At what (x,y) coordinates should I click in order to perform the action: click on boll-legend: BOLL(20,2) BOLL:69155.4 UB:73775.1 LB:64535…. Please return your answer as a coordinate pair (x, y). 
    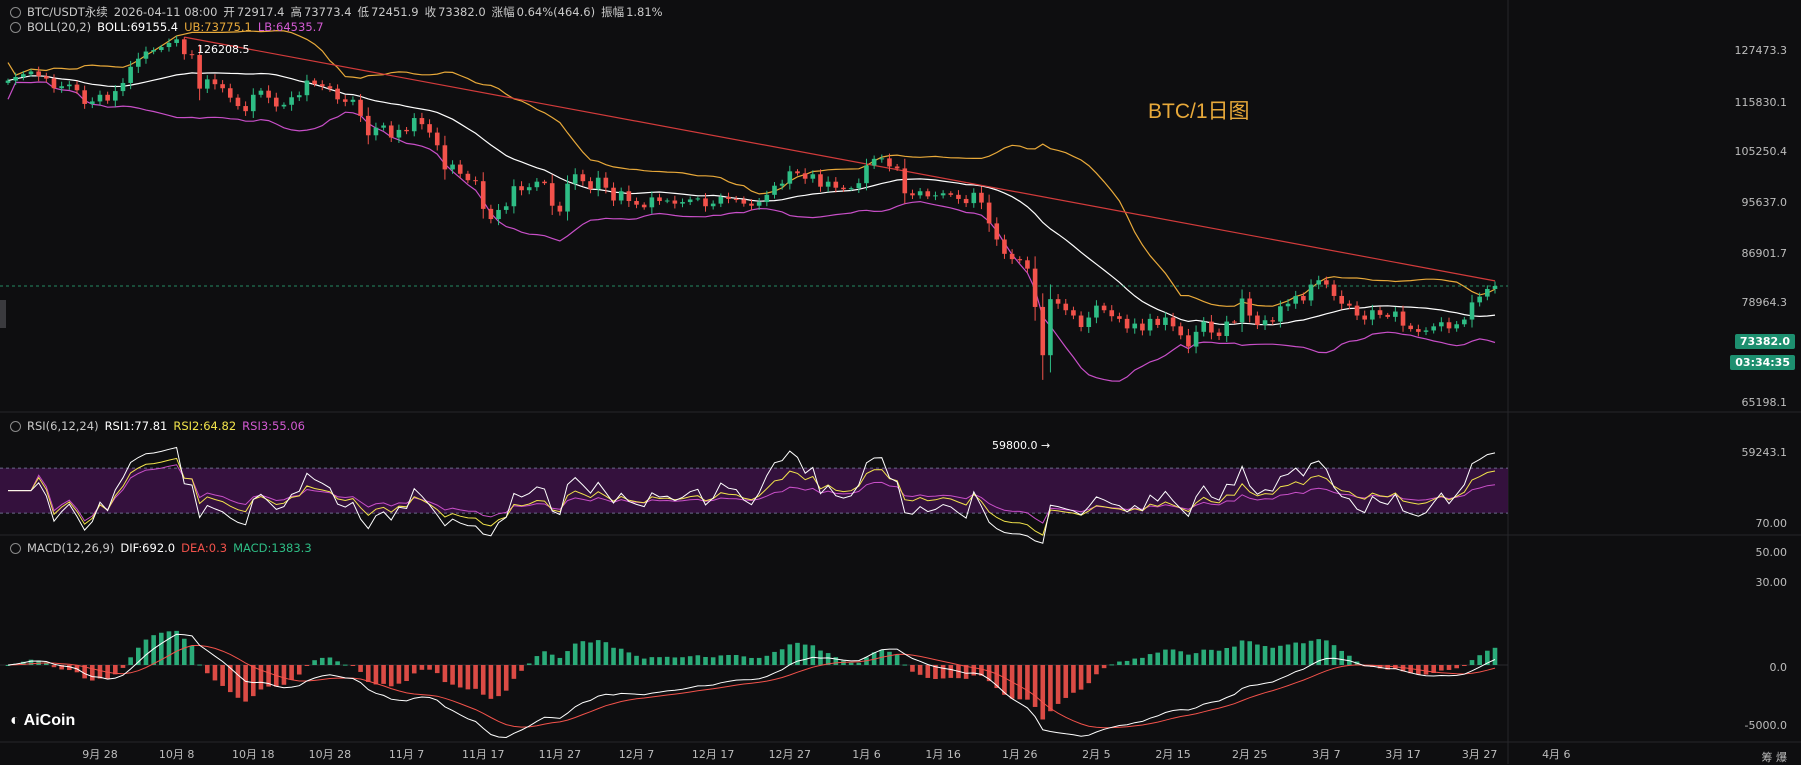
    Looking at the image, I should click on (170, 27).